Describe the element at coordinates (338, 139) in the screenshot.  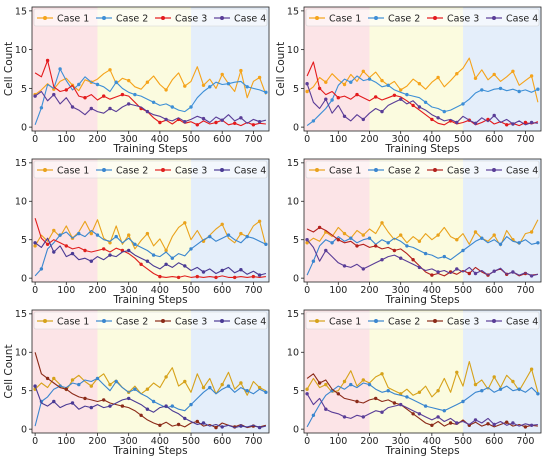
I see `x-tick-label: 100` at that location.